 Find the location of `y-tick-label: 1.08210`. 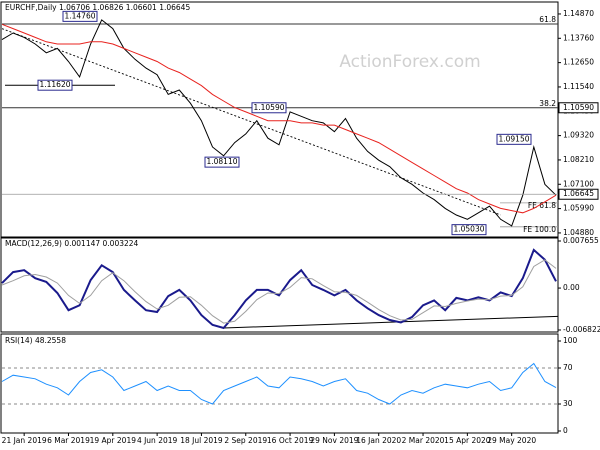

y-tick-label: 1.08210 is located at coordinates (578, 159).